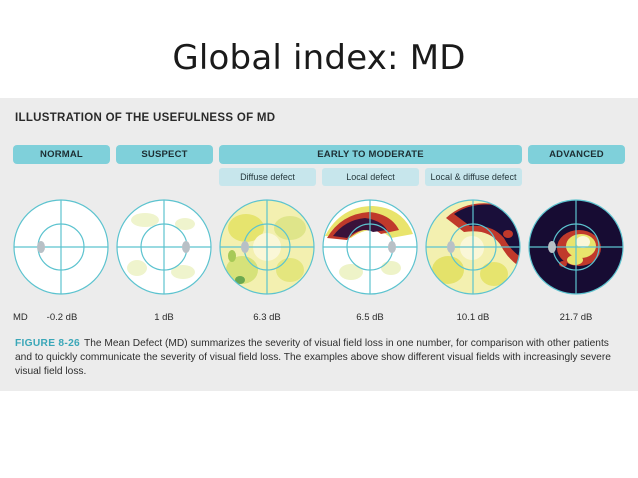 This screenshot has height=478, width=638. What do you see at coordinates (473, 177) in the screenshot?
I see `subcategory-local-diffuse-defect: Local & diffuse defect` at bounding box center [473, 177].